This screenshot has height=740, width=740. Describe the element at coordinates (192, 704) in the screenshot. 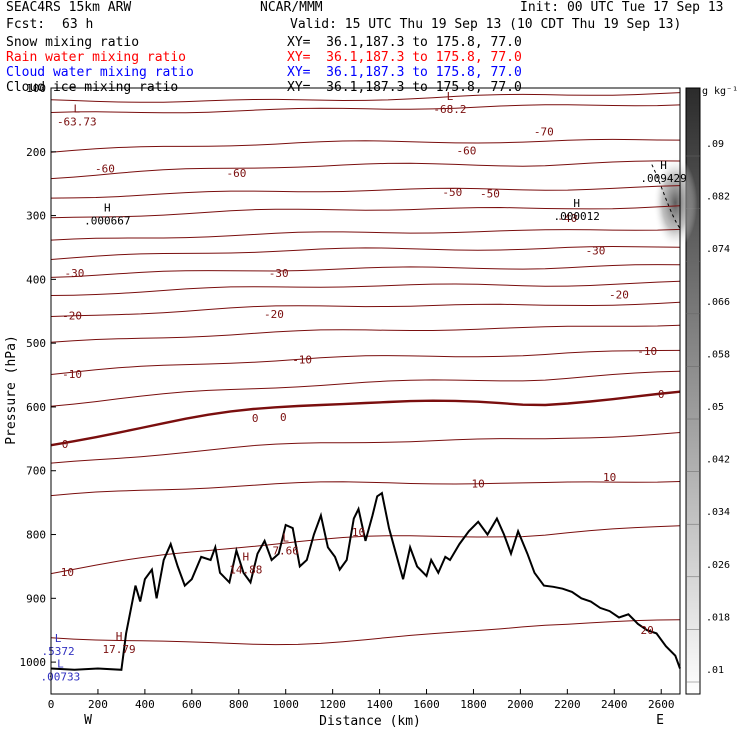

I see `x-tick-label: 600` at that location.